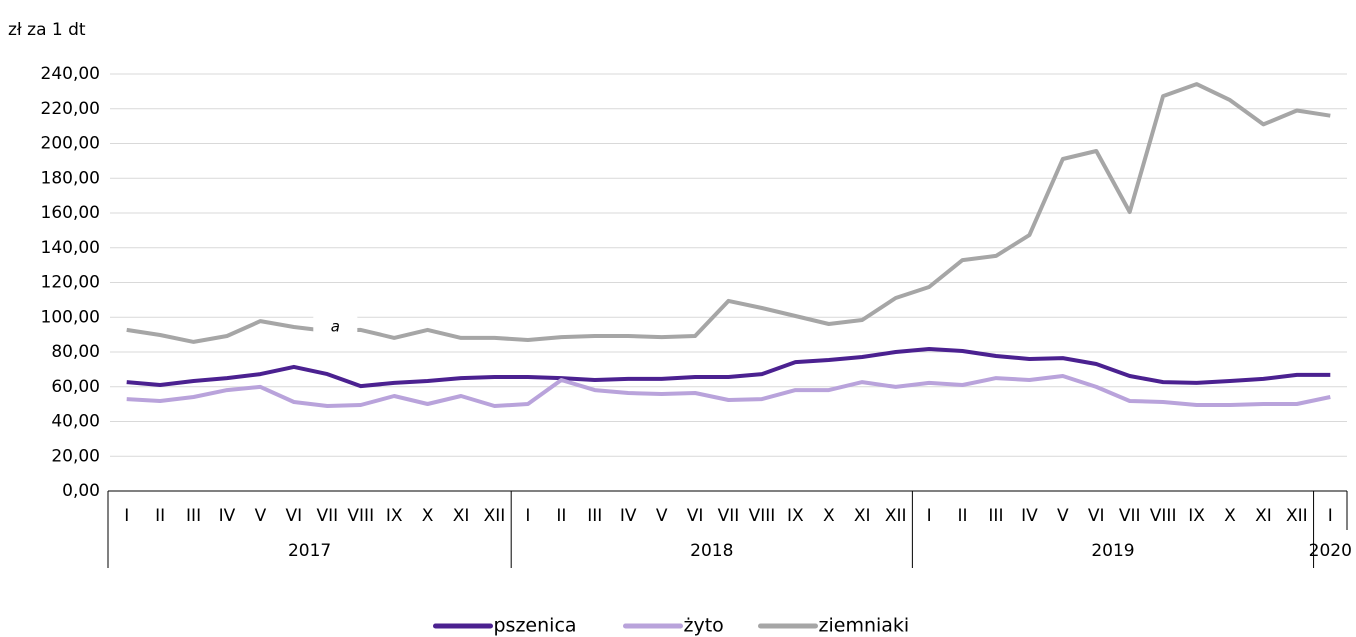 Image resolution: width=1356 pixels, height=637 pixels. I want to click on x-group-label: 2020, so click(1330, 551).